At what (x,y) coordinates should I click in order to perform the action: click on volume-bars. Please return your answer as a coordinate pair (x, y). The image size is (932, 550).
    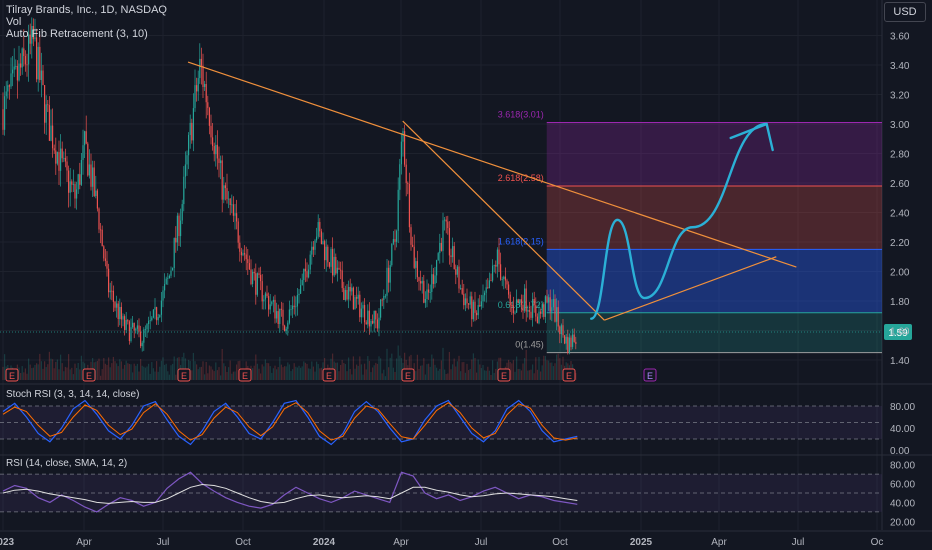
    Looking at the image, I should click on (289, 362).